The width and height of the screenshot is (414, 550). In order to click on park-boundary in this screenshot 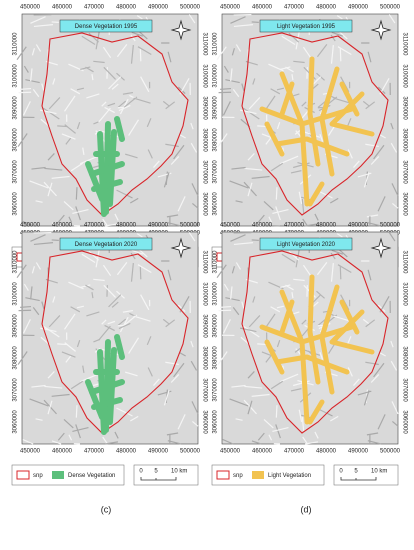, I will do `click(315, 124)`.